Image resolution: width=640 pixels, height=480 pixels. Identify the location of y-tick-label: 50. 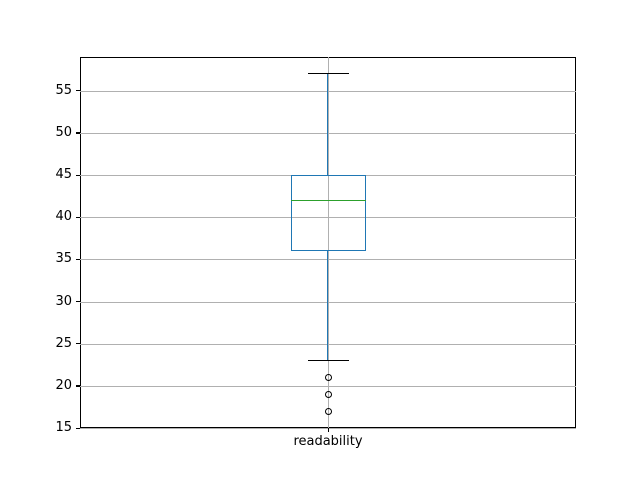
(63, 132).